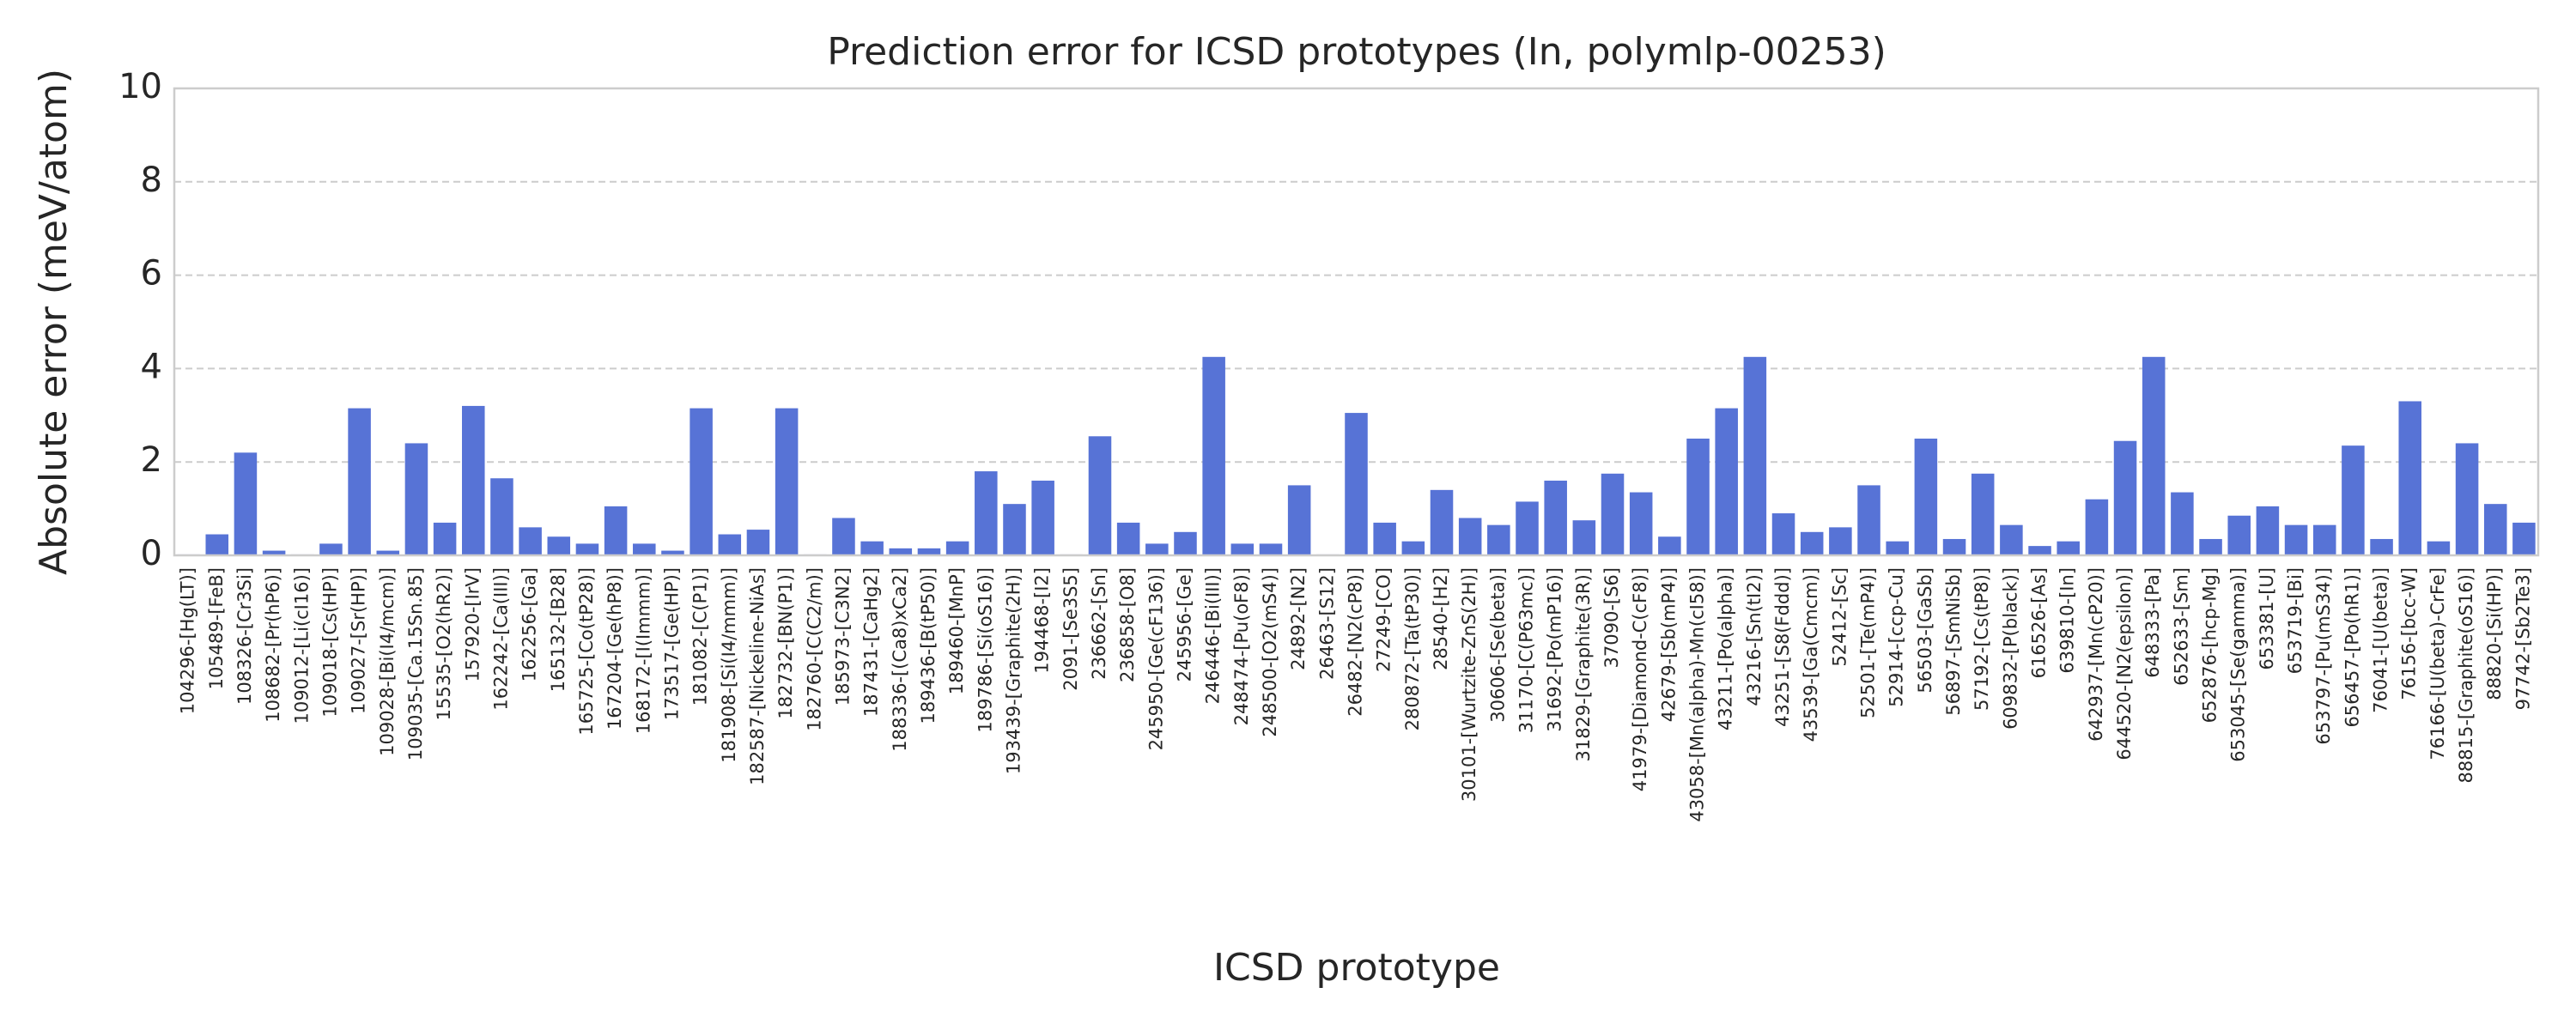  I want to click on x-axis-label: ICSD prototype, so click(1356, 968).